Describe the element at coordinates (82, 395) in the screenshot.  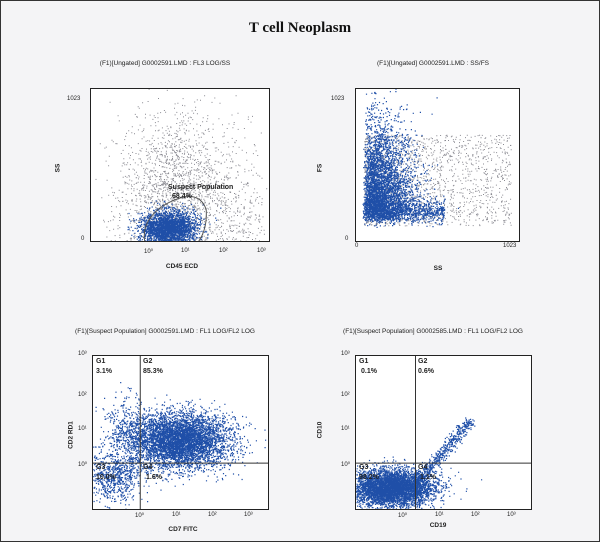
I see `p3-ytick-1: 10²` at that location.